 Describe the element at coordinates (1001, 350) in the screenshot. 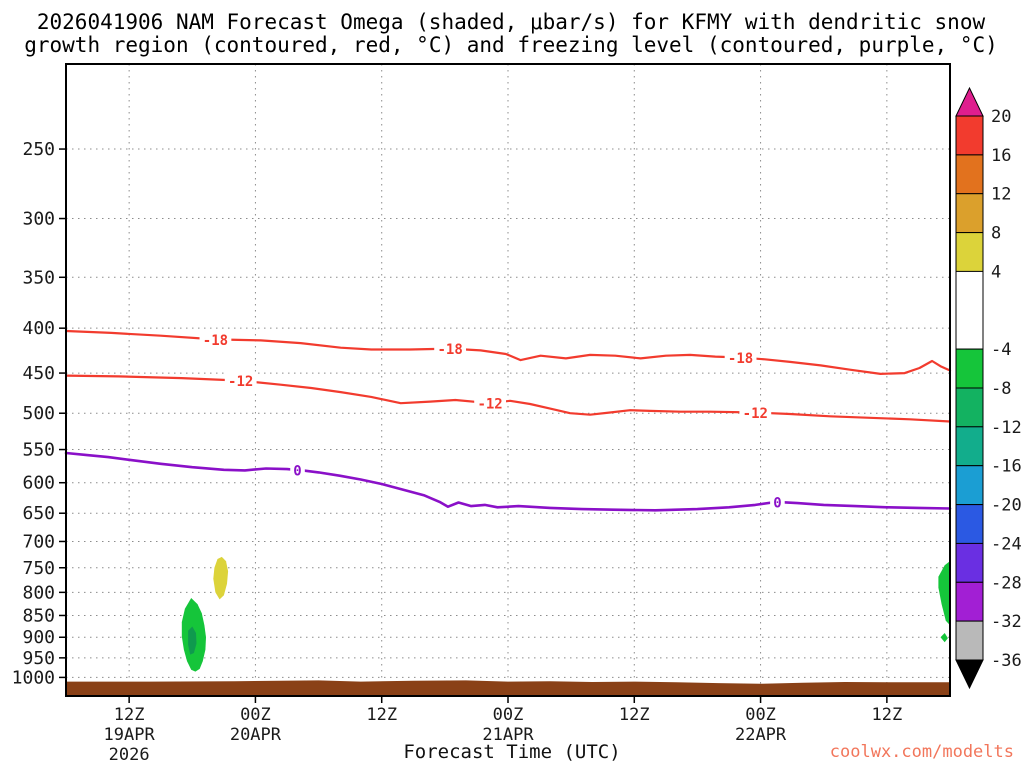

I see `colorbar-tick-label: -4` at that location.